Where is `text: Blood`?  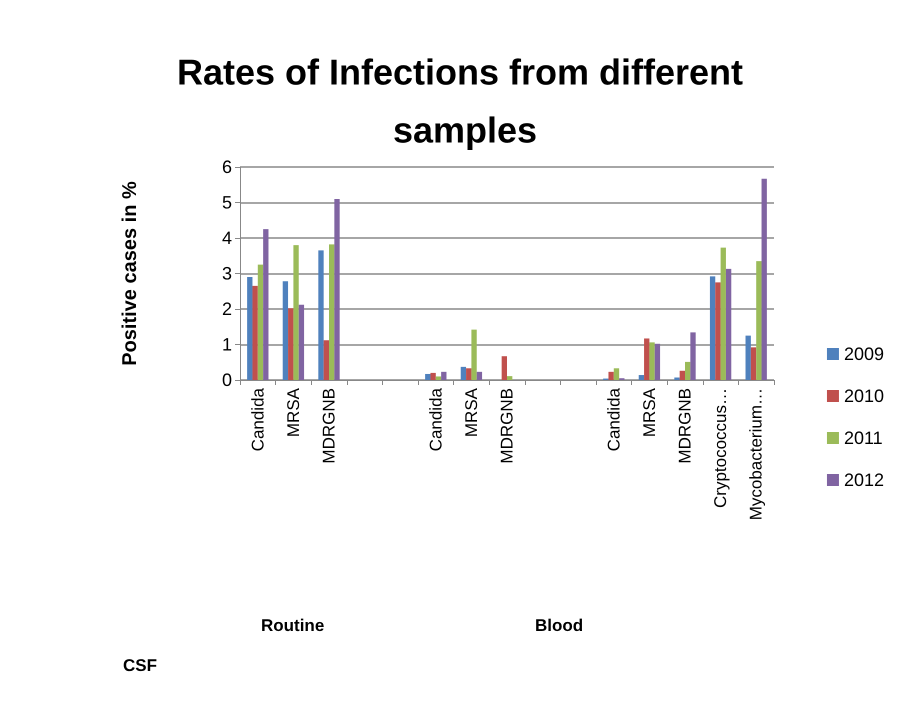 text: Blood is located at coordinates (559, 625).